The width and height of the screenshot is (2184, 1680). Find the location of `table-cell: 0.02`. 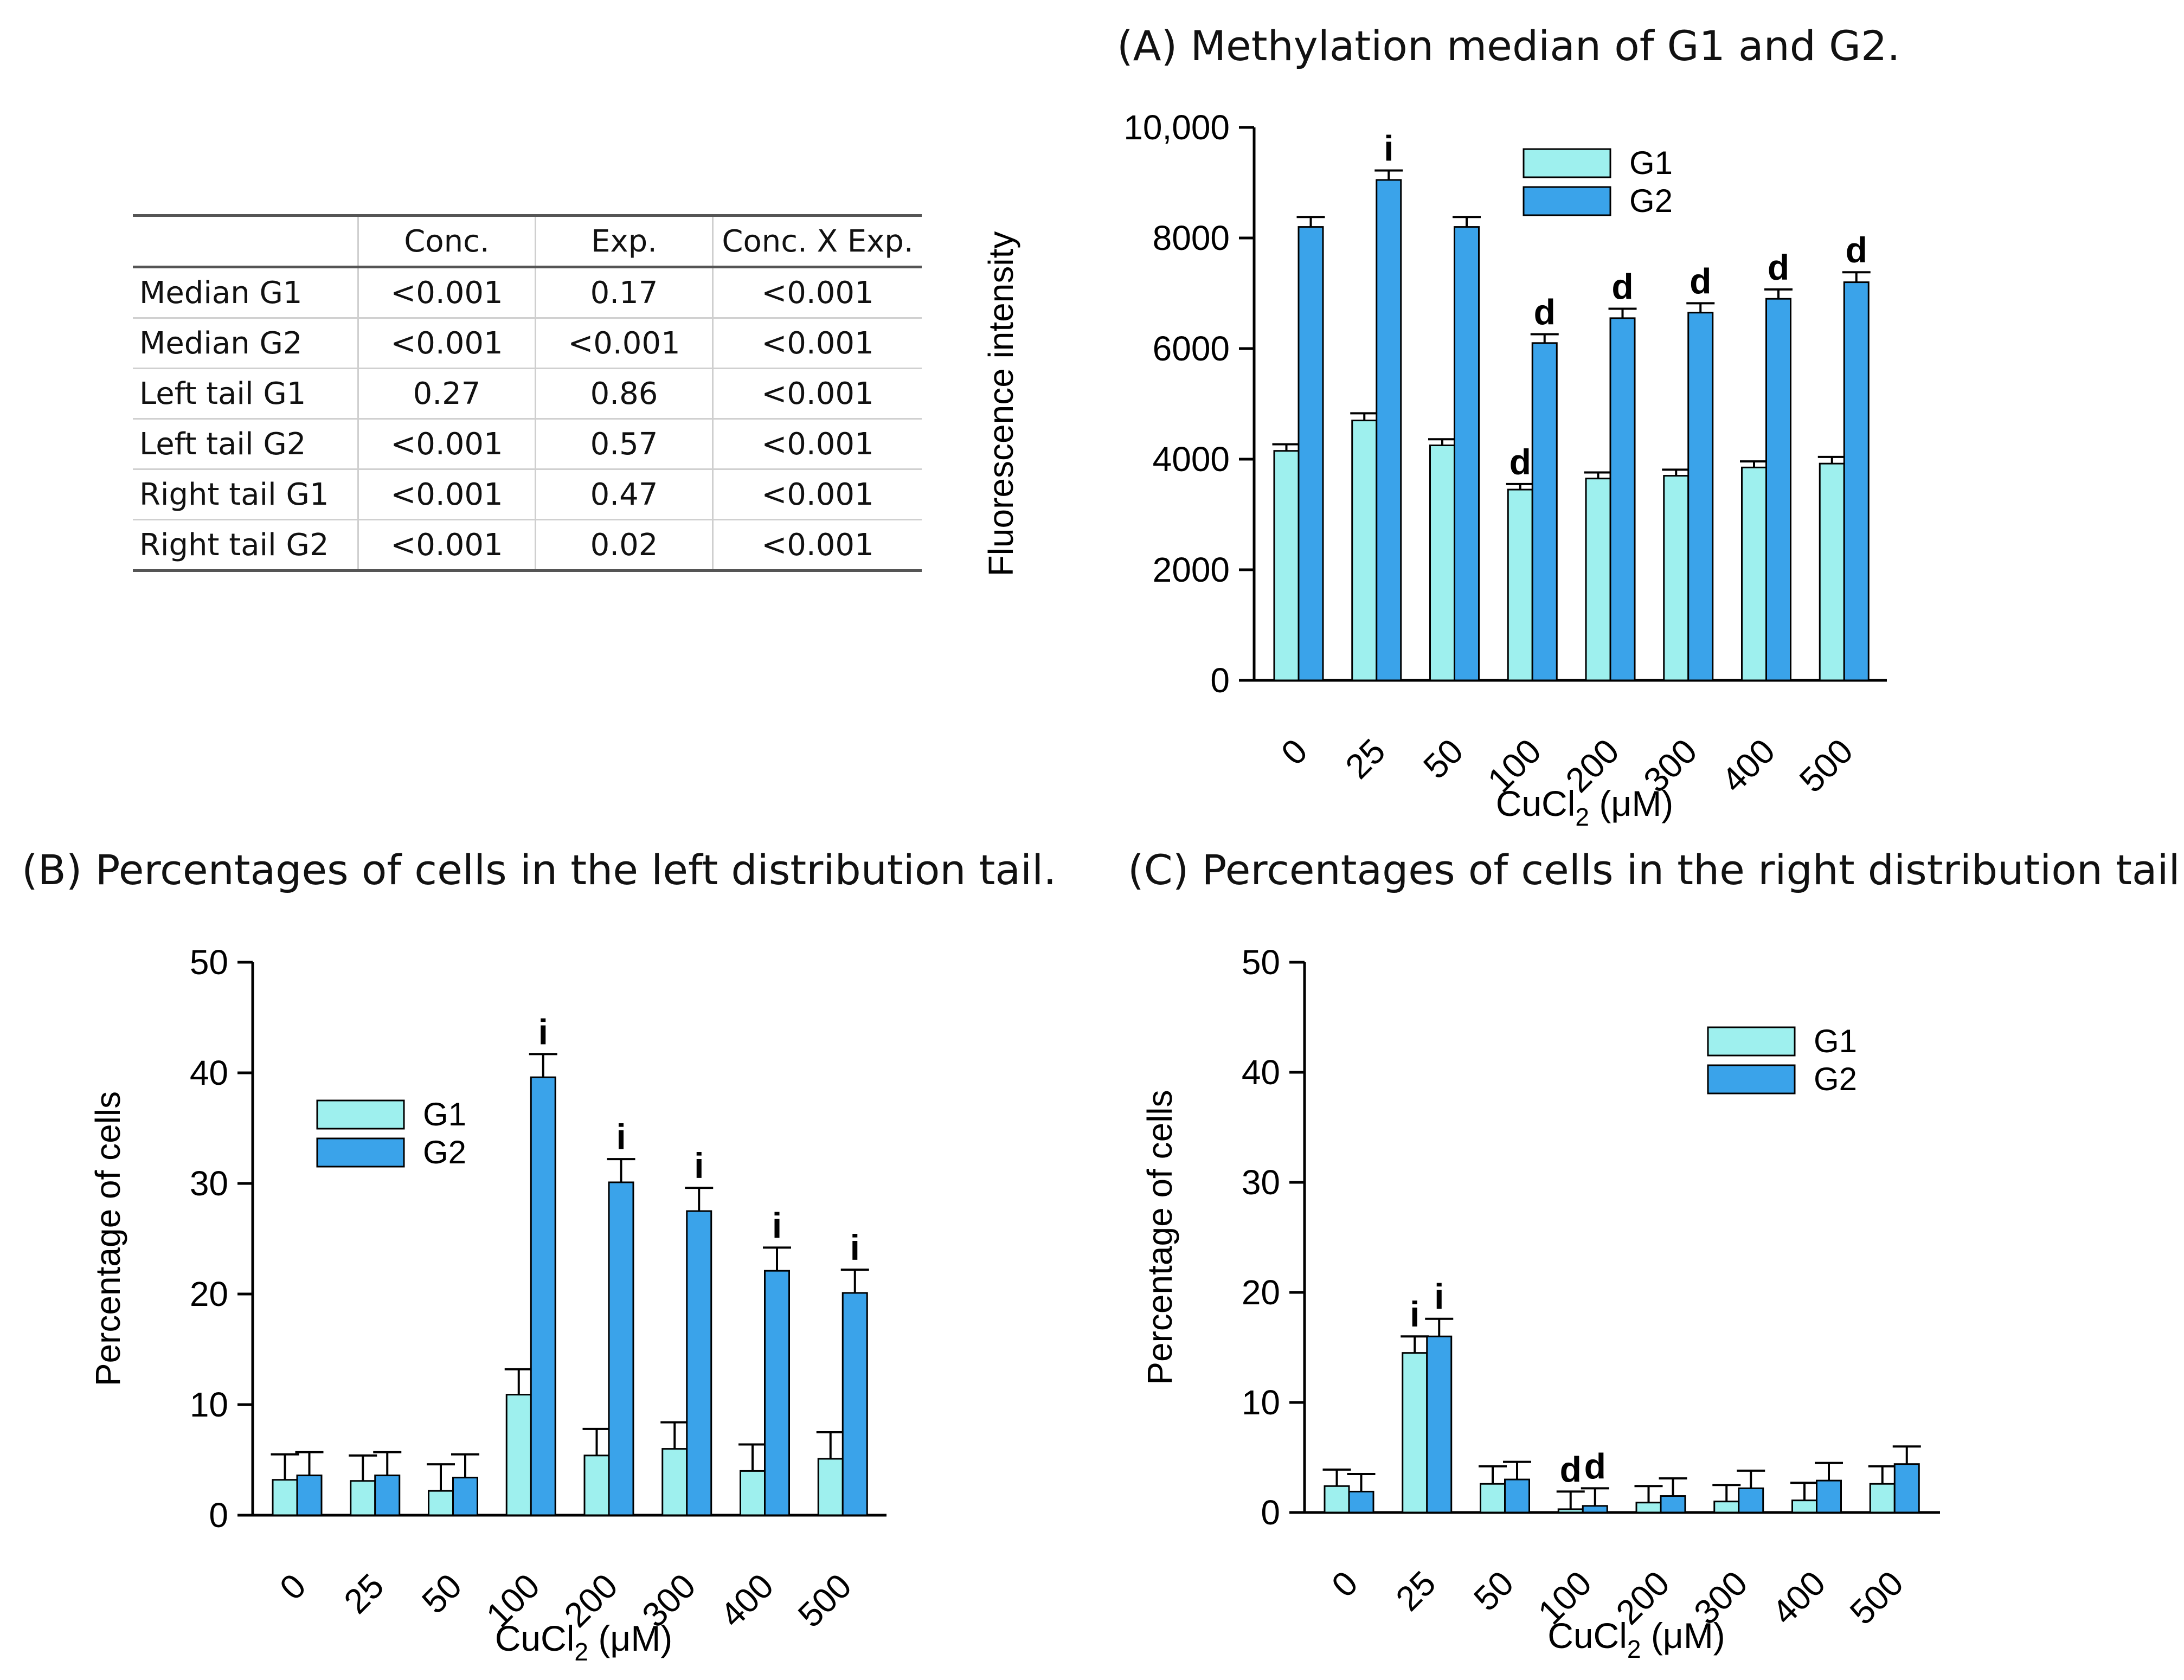

table-cell: 0.02 is located at coordinates (624, 545).